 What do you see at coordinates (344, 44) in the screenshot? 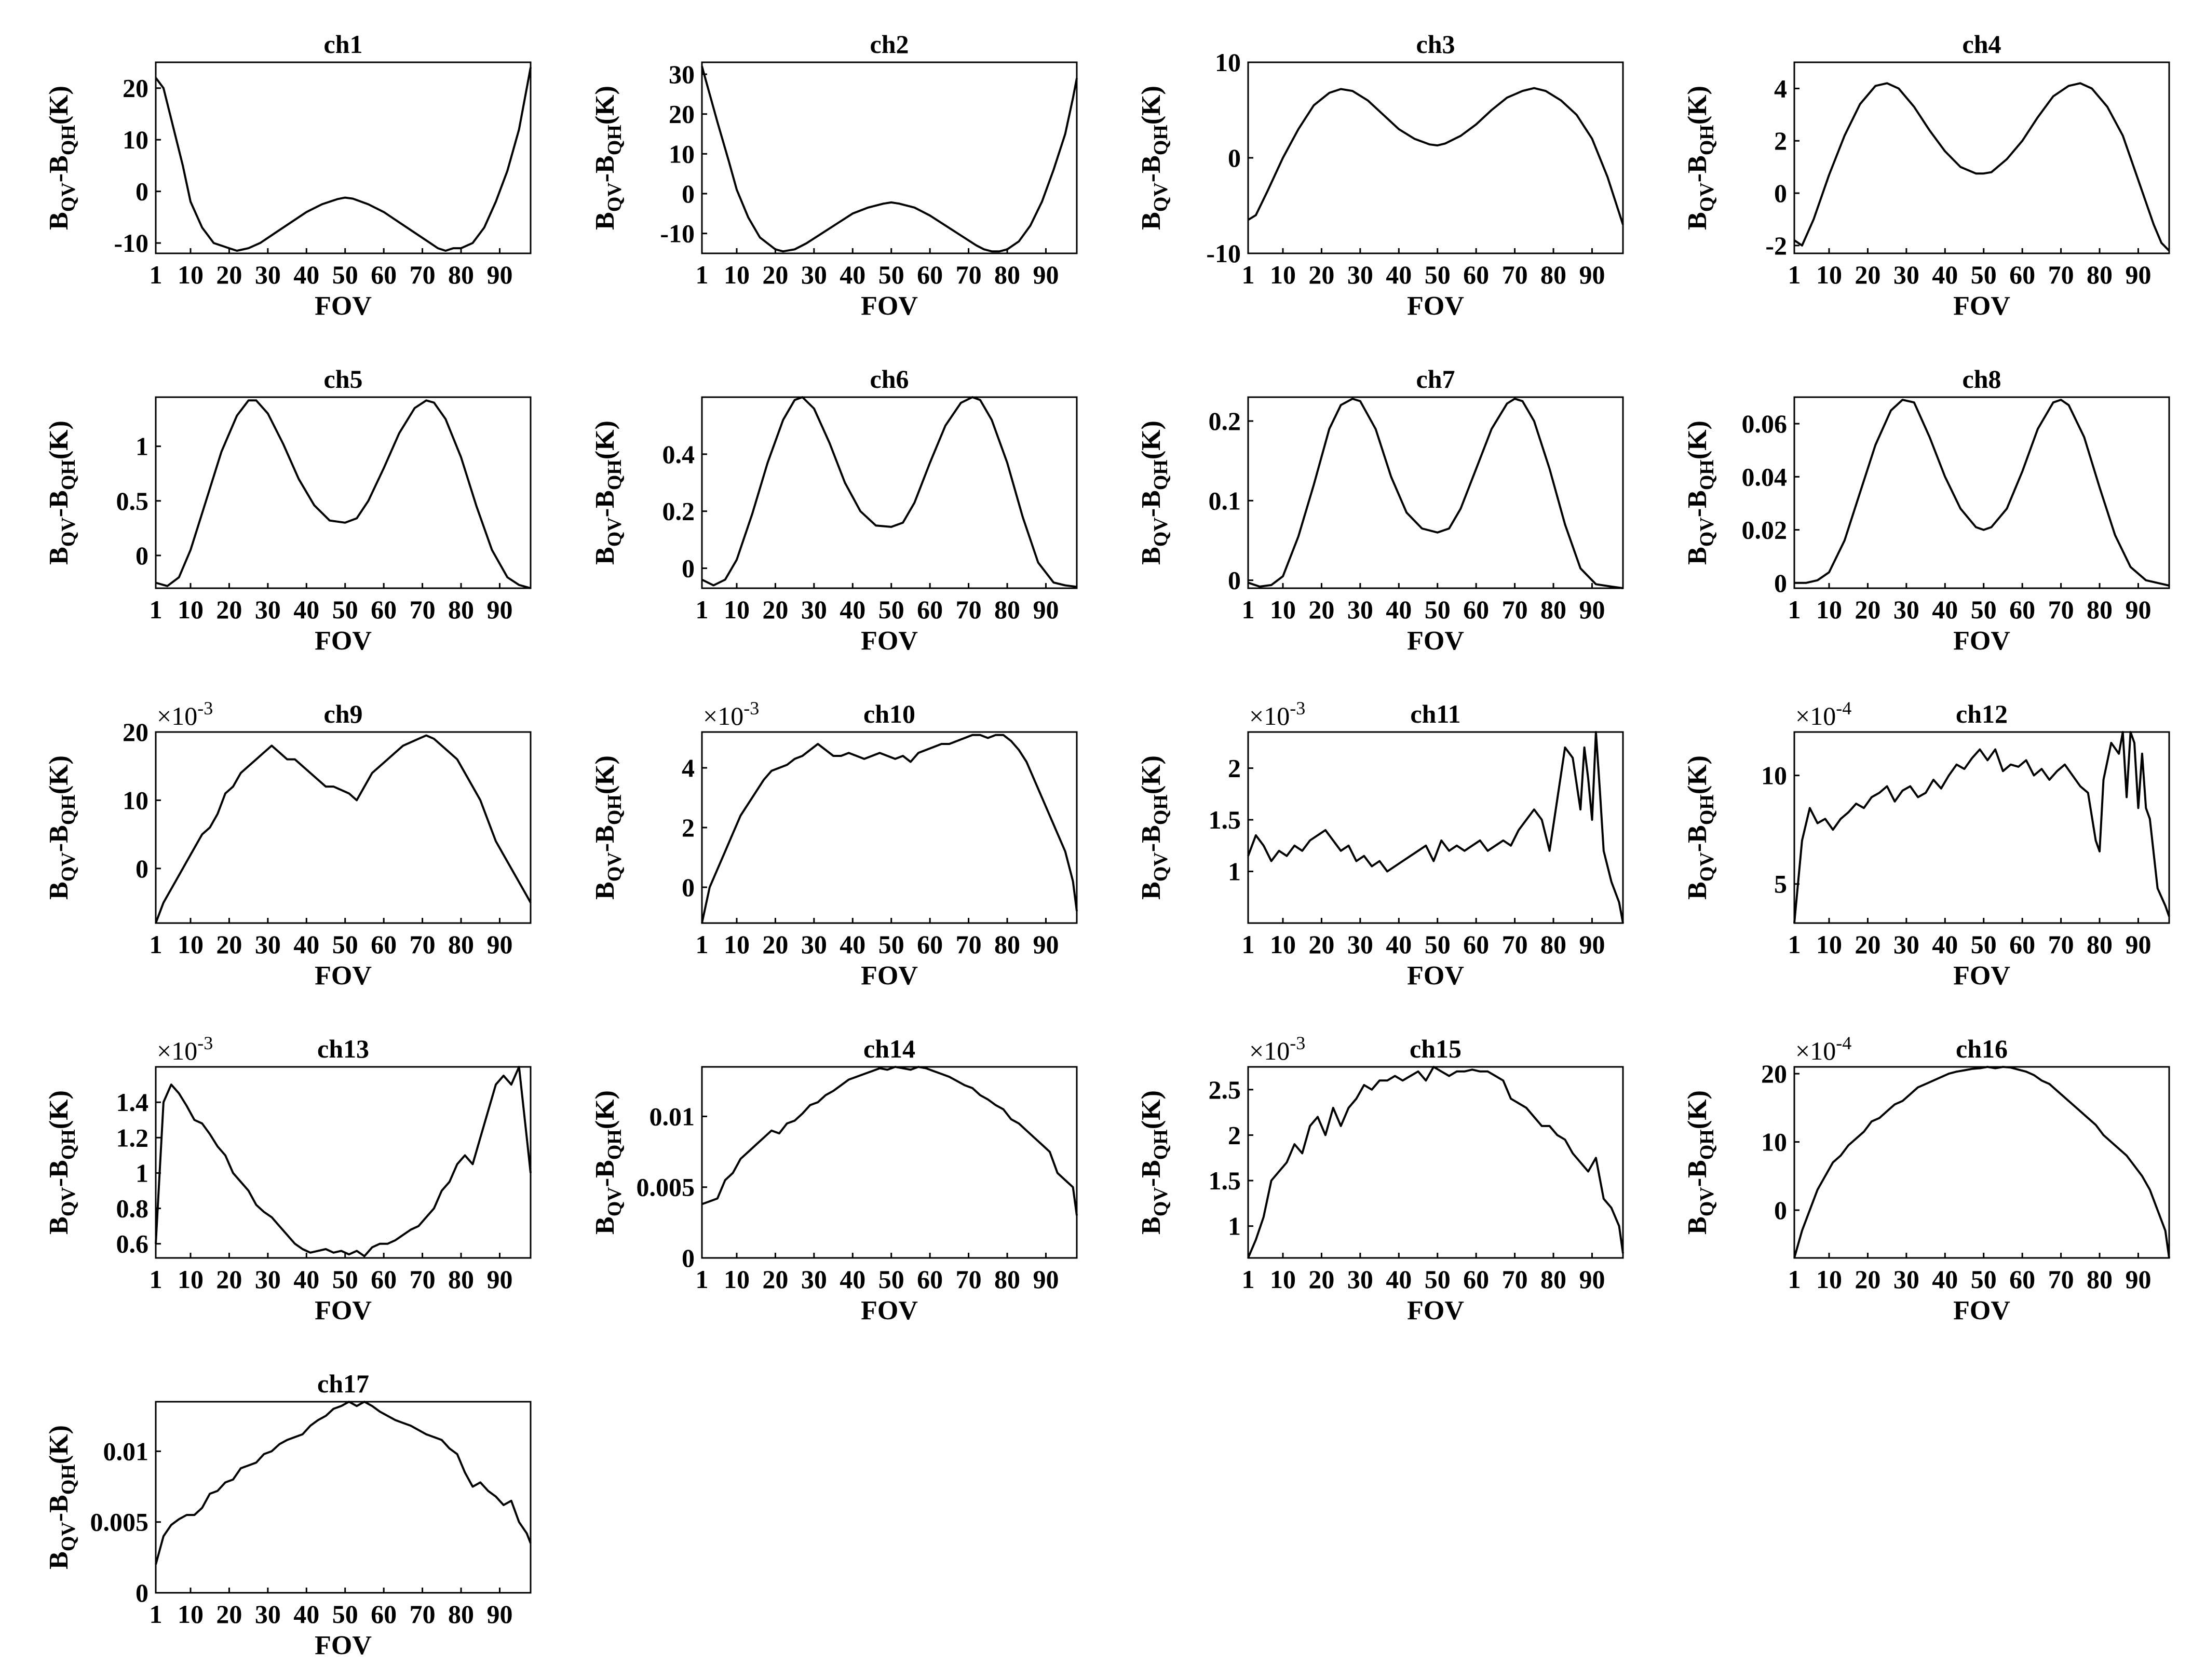
I see `panel-title: ch1` at bounding box center [344, 44].